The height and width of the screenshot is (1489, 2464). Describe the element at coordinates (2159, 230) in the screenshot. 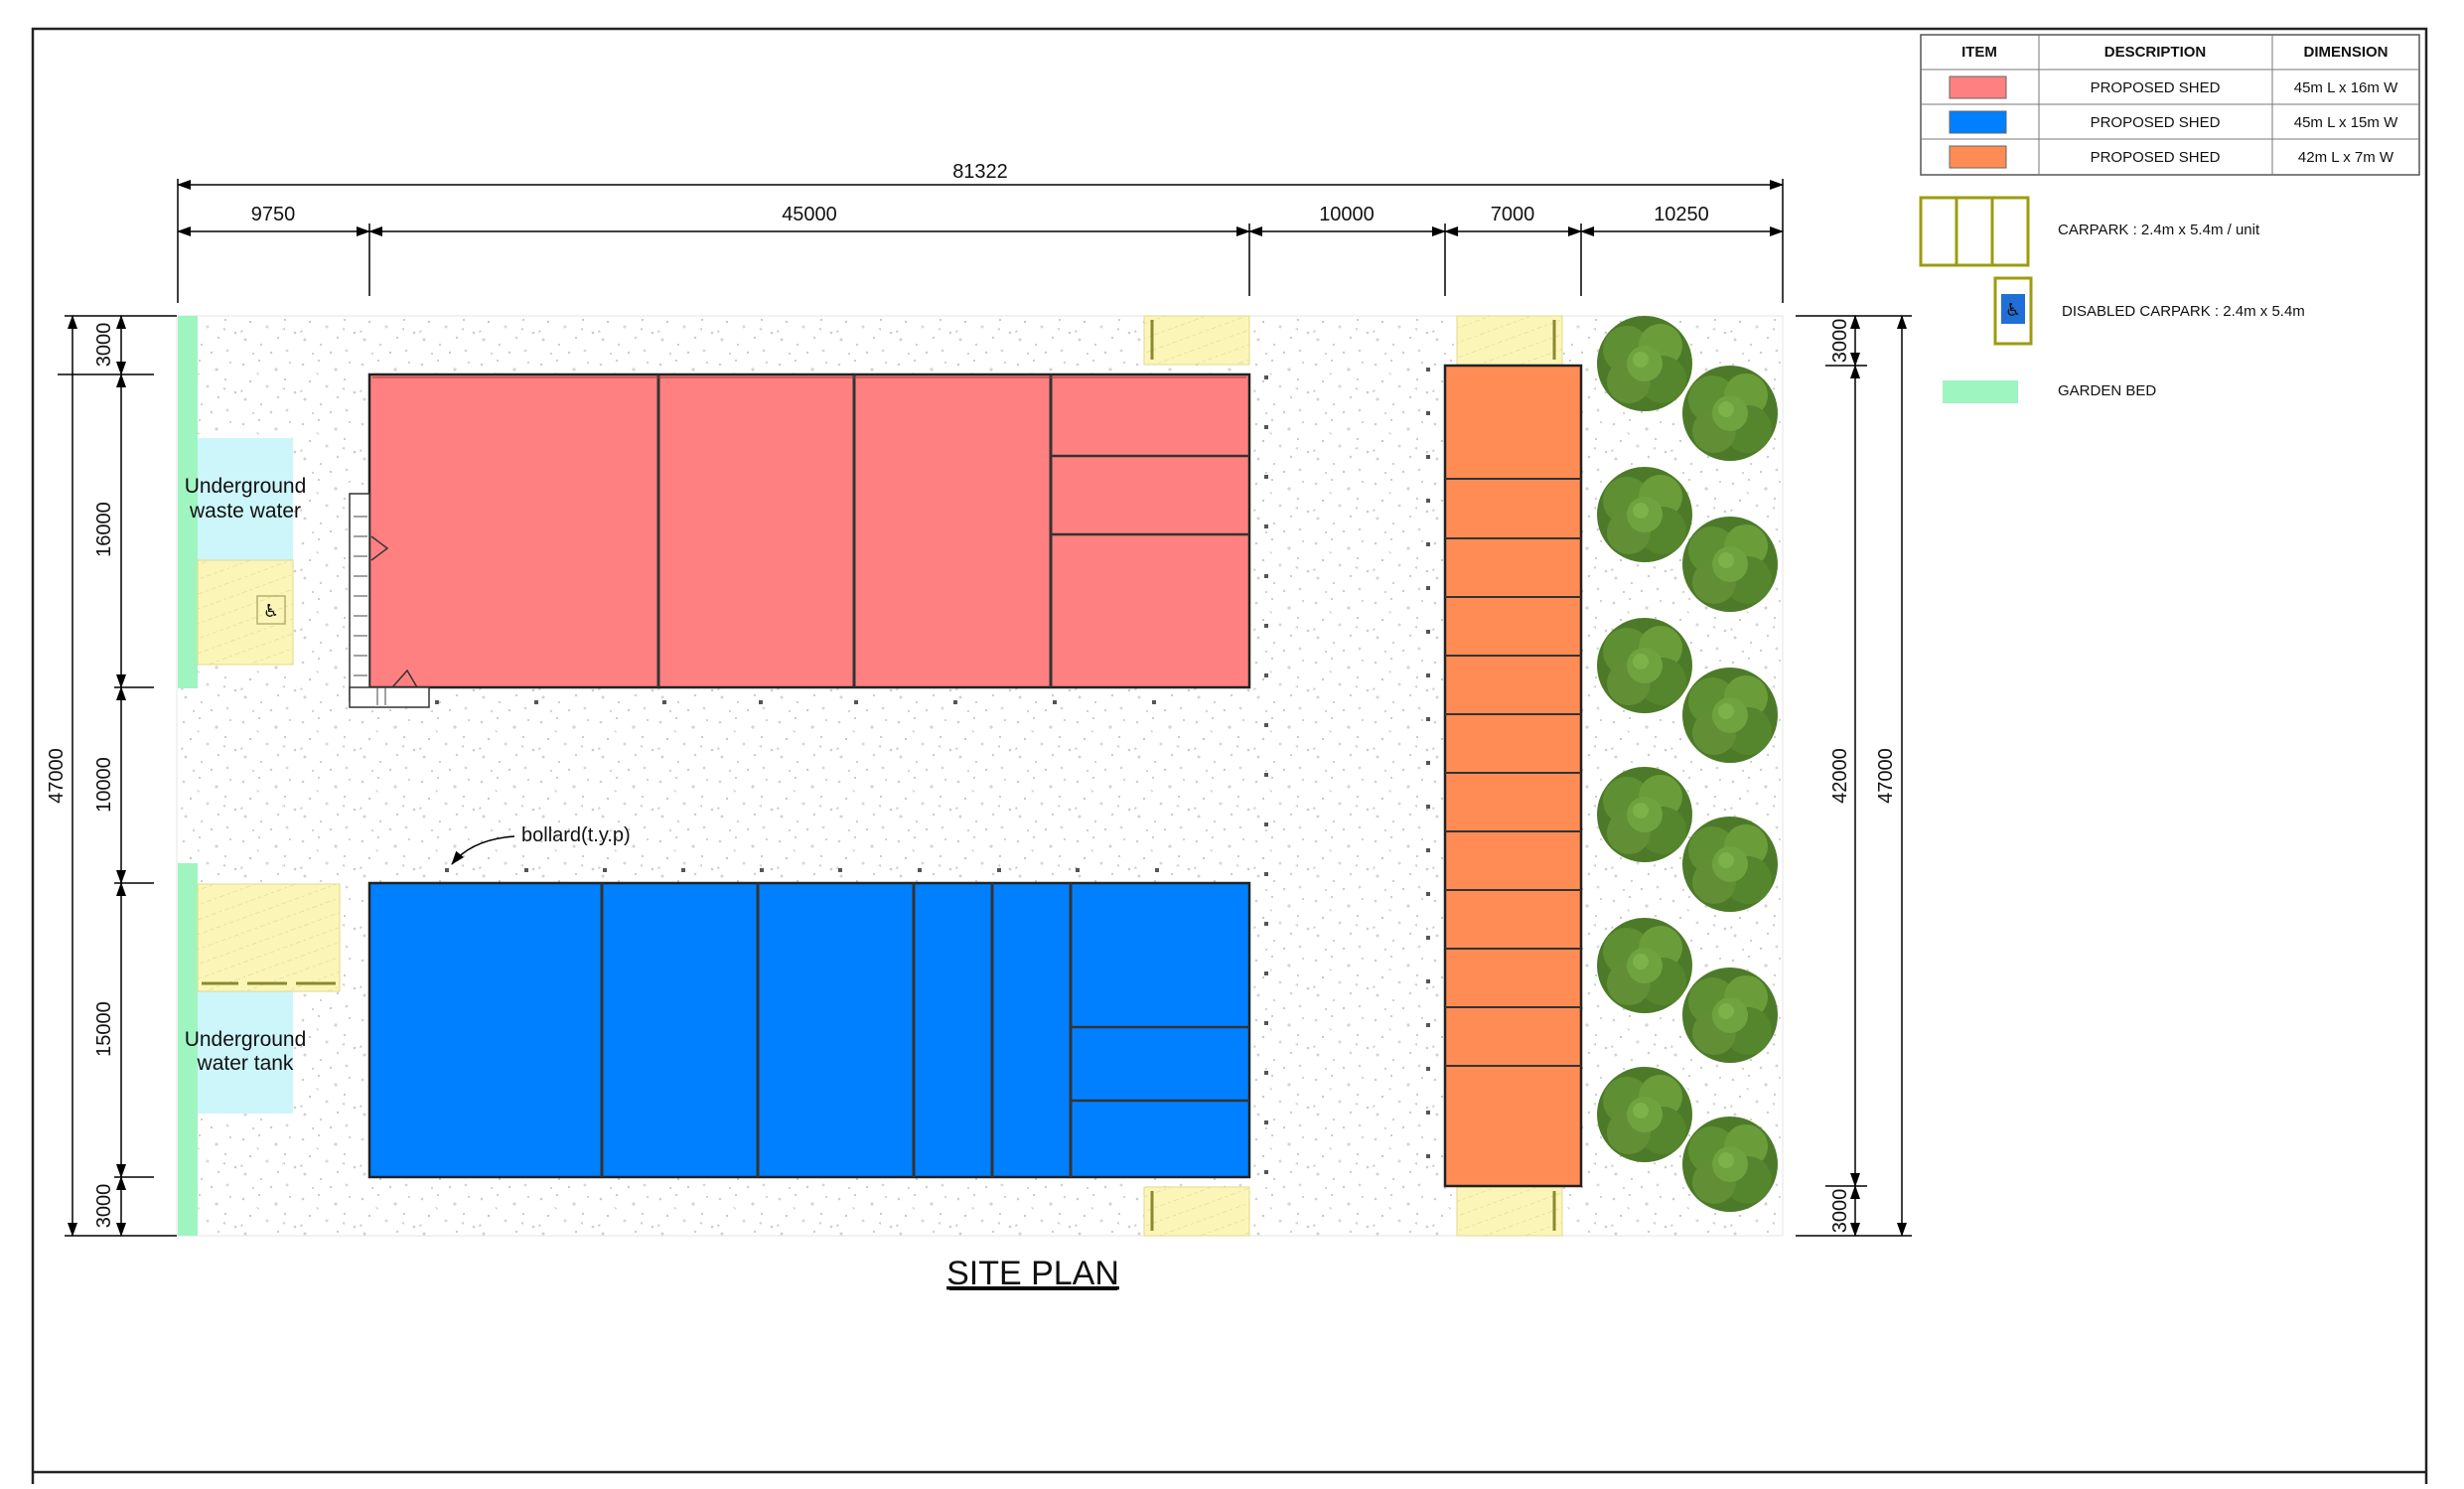

I see `legend-carpark-label: CARPARK : 2.4m x 5.4m / unit` at that location.